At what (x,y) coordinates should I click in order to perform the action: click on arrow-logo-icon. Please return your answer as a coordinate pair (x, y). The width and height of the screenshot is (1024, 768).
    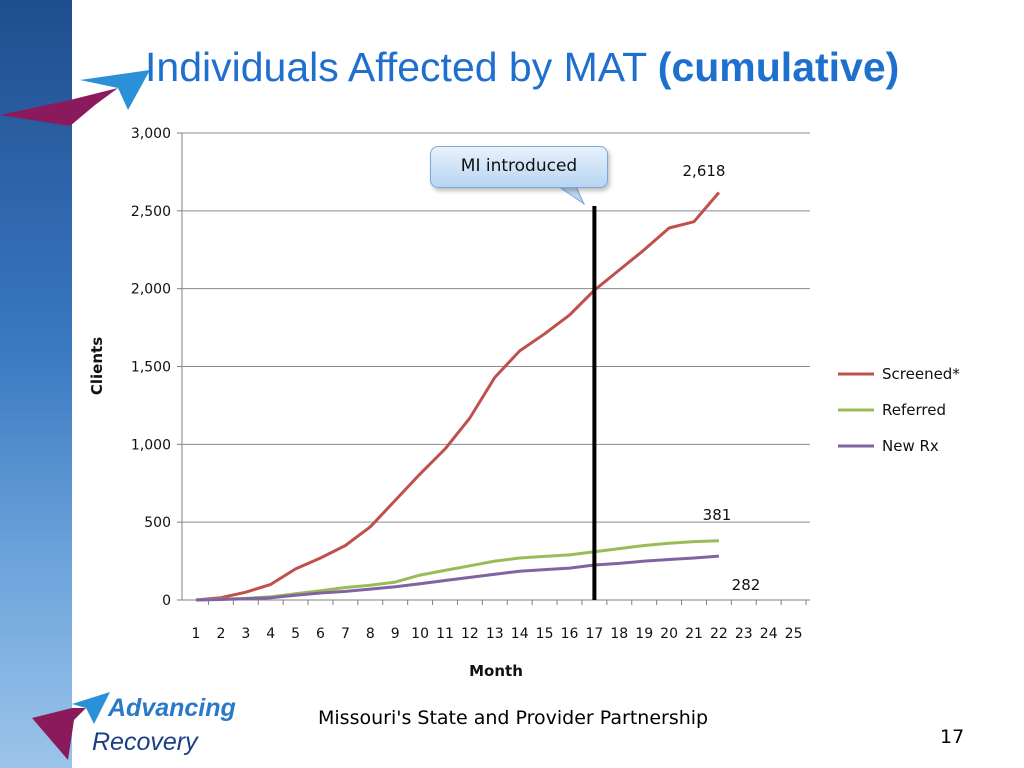
    Looking at the image, I should click on (75, 98).